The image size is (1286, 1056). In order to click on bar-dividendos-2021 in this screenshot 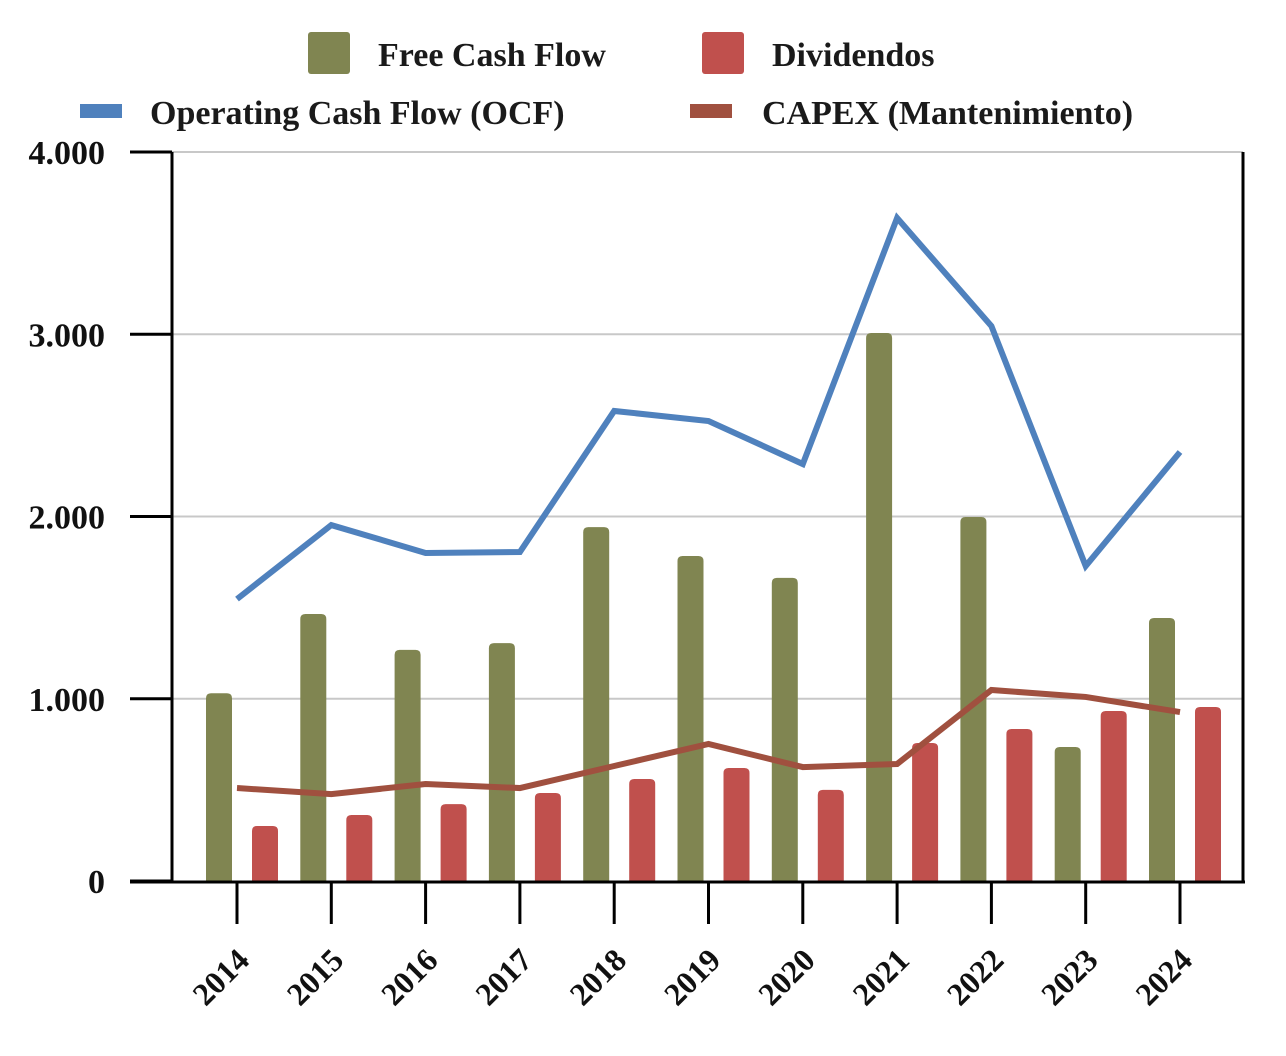, I will do `click(925, 812)`.